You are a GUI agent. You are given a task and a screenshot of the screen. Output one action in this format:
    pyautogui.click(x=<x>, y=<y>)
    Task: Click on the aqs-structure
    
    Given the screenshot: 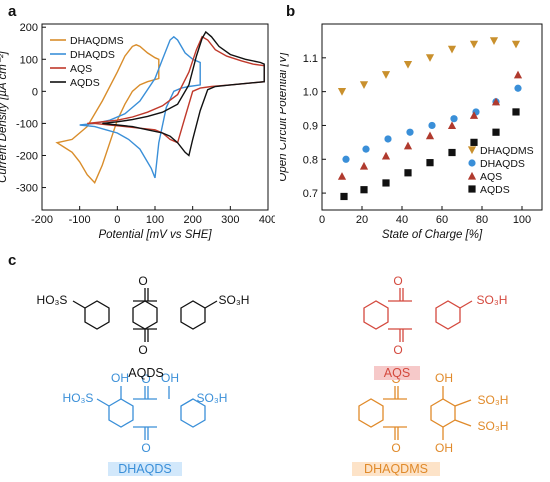 What is the action you would take?
    pyautogui.click(x=418, y=315)
    